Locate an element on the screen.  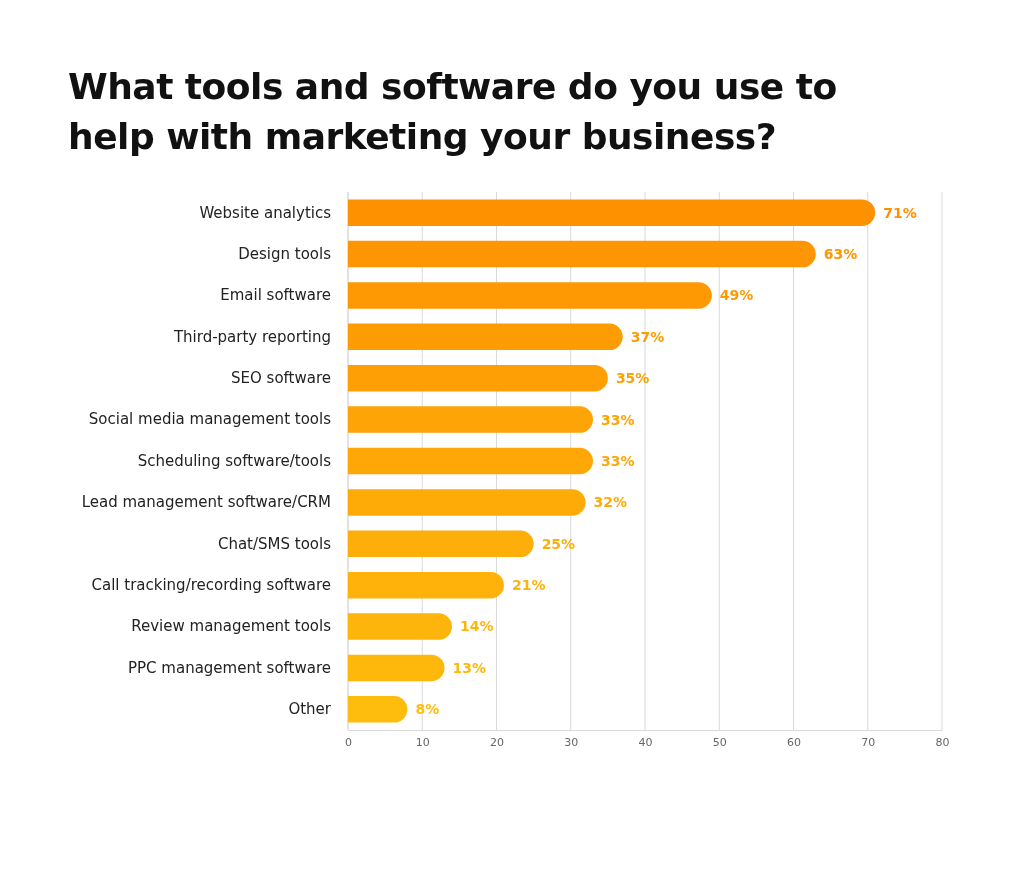
y-tick-label: Review management tools is located at coordinates (231, 626).